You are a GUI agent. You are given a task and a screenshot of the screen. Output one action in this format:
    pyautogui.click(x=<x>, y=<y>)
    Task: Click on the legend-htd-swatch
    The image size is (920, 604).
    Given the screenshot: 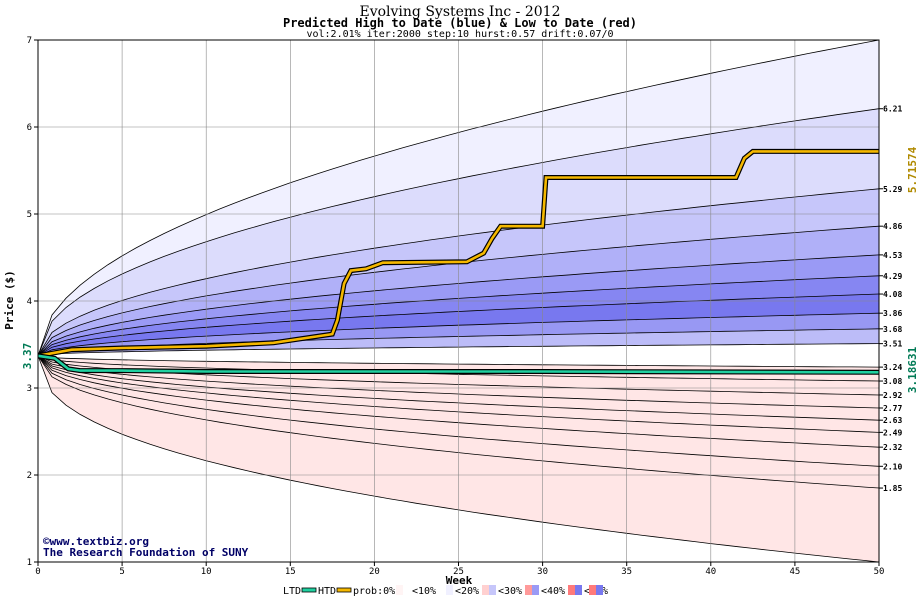 What is the action you would take?
    pyautogui.click(x=344, y=590)
    